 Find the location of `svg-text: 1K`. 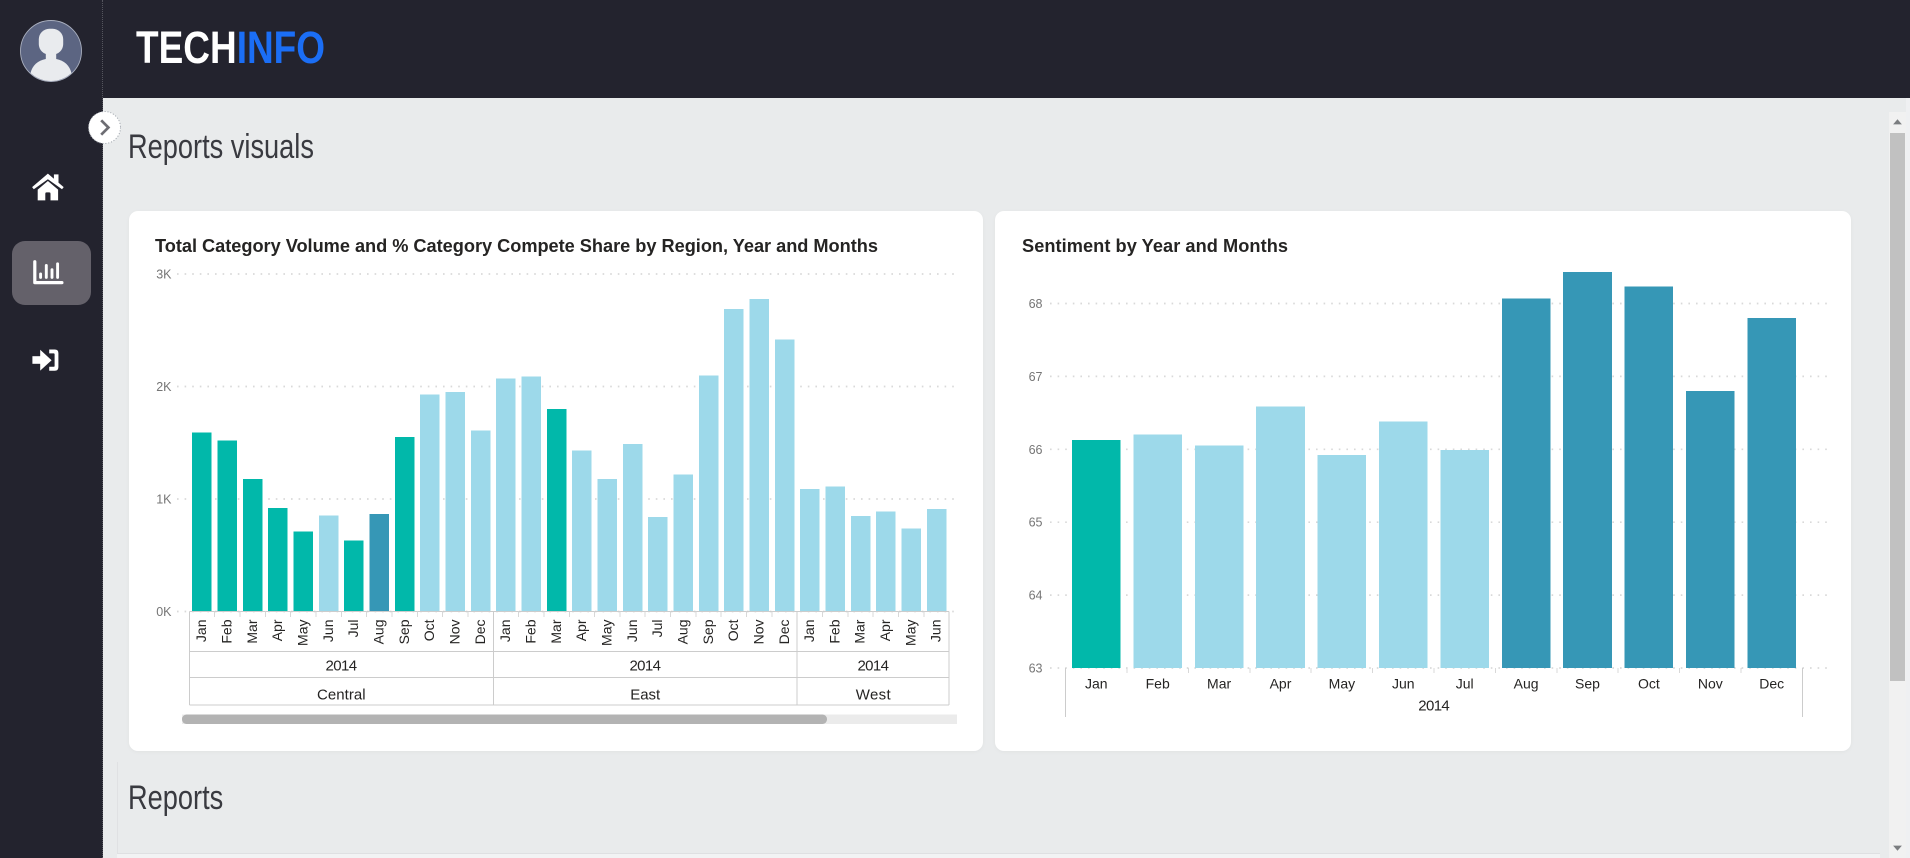

svg-text: 1K is located at coordinates (164, 500).